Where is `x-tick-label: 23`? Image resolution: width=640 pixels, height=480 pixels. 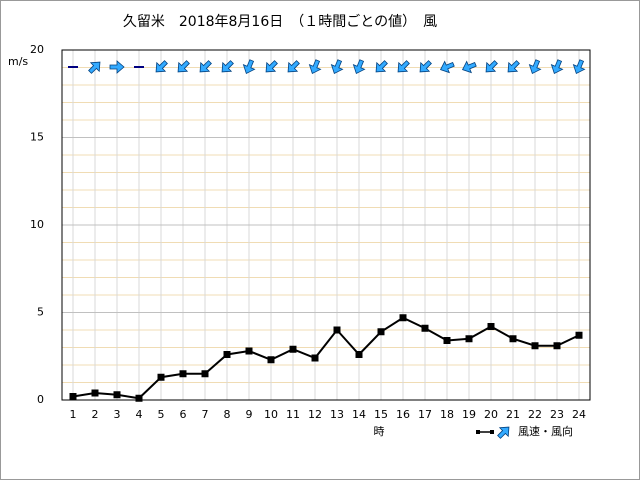
x-tick-label: 23 is located at coordinates (557, 414).